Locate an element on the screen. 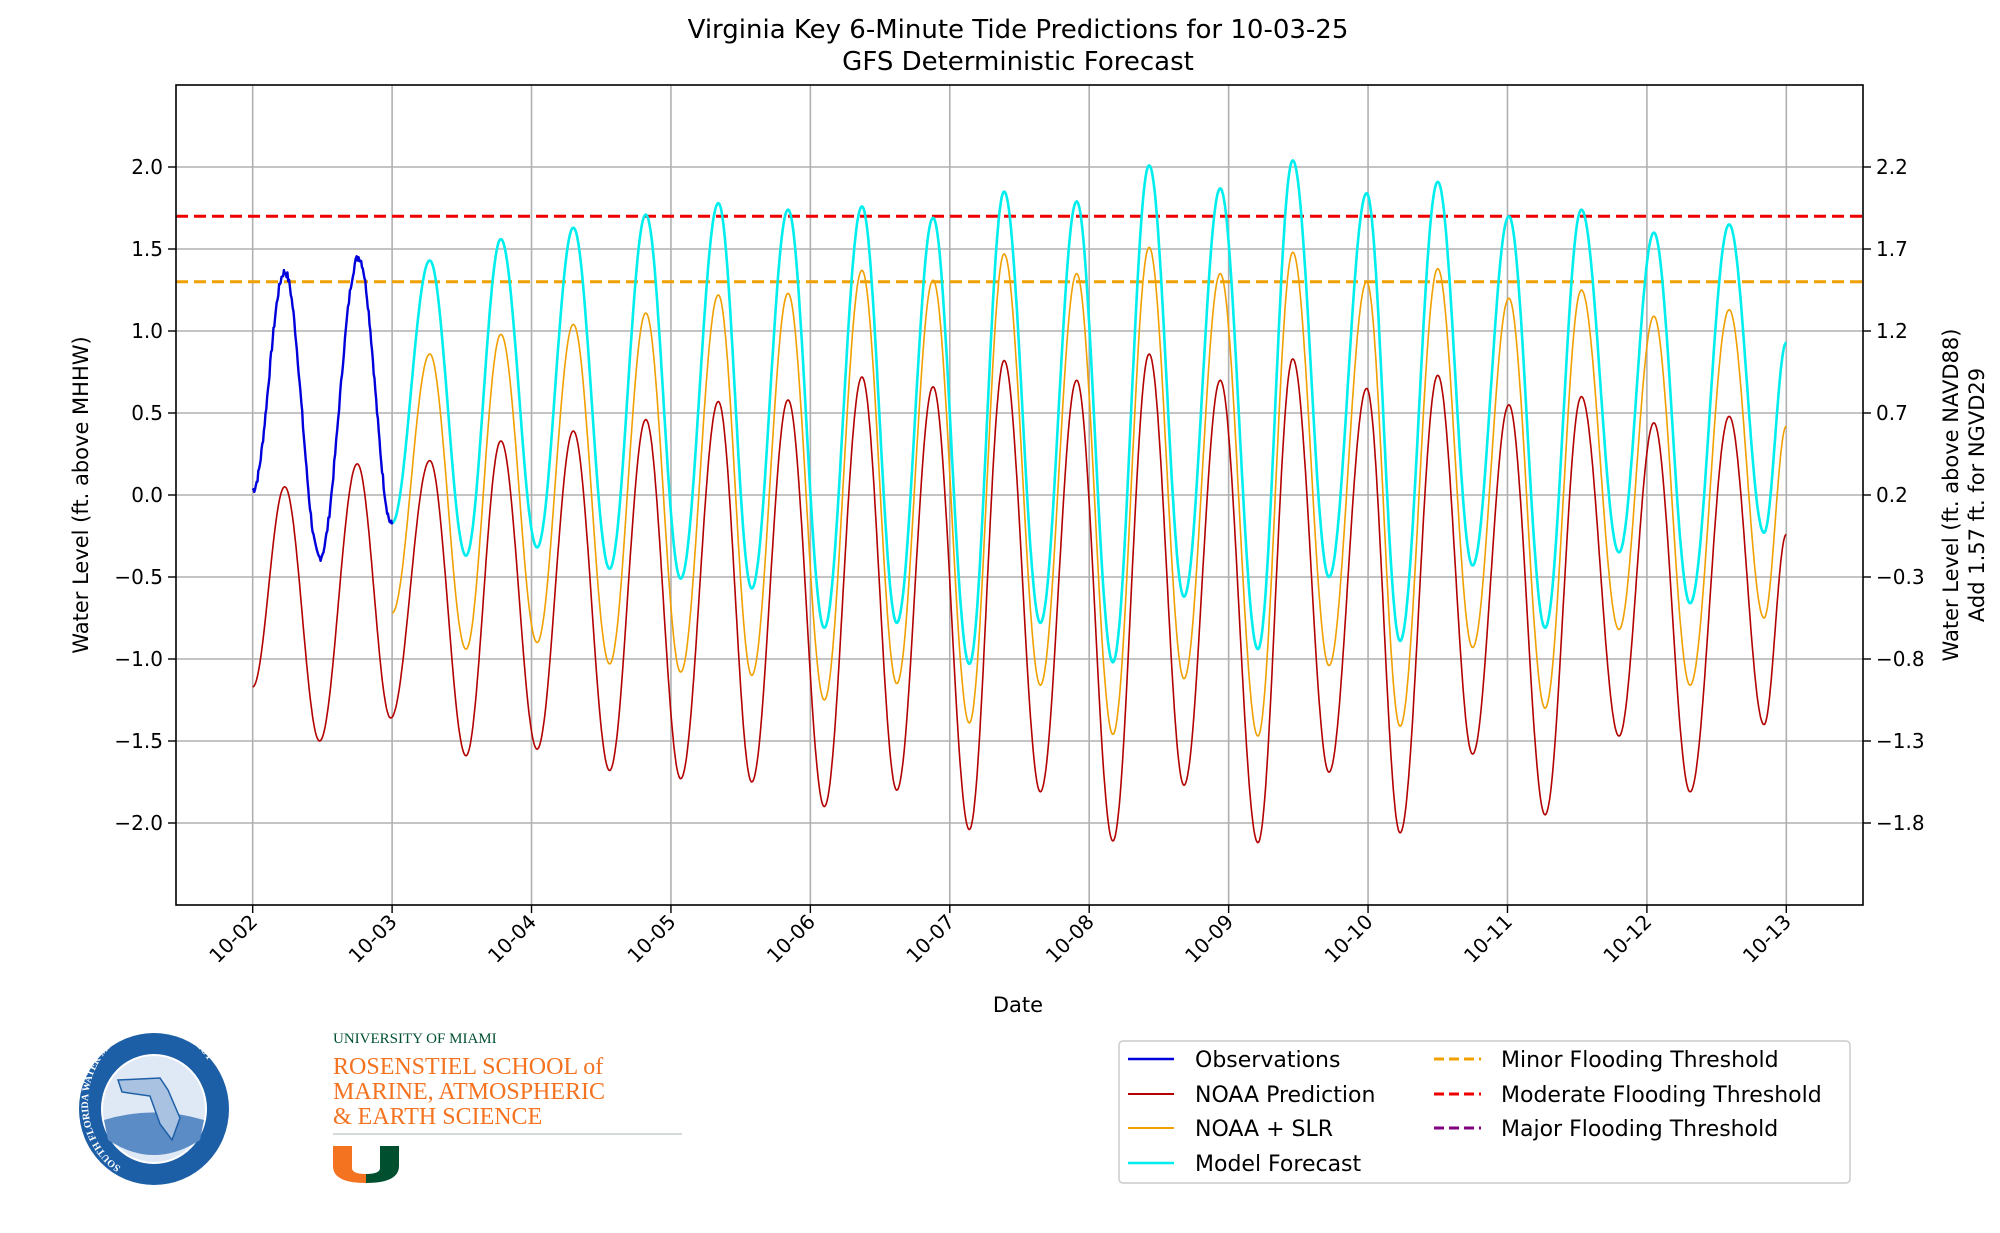  y-axis-label: Water Level (ft. above MHHW) is located at coordinates (81, 494).